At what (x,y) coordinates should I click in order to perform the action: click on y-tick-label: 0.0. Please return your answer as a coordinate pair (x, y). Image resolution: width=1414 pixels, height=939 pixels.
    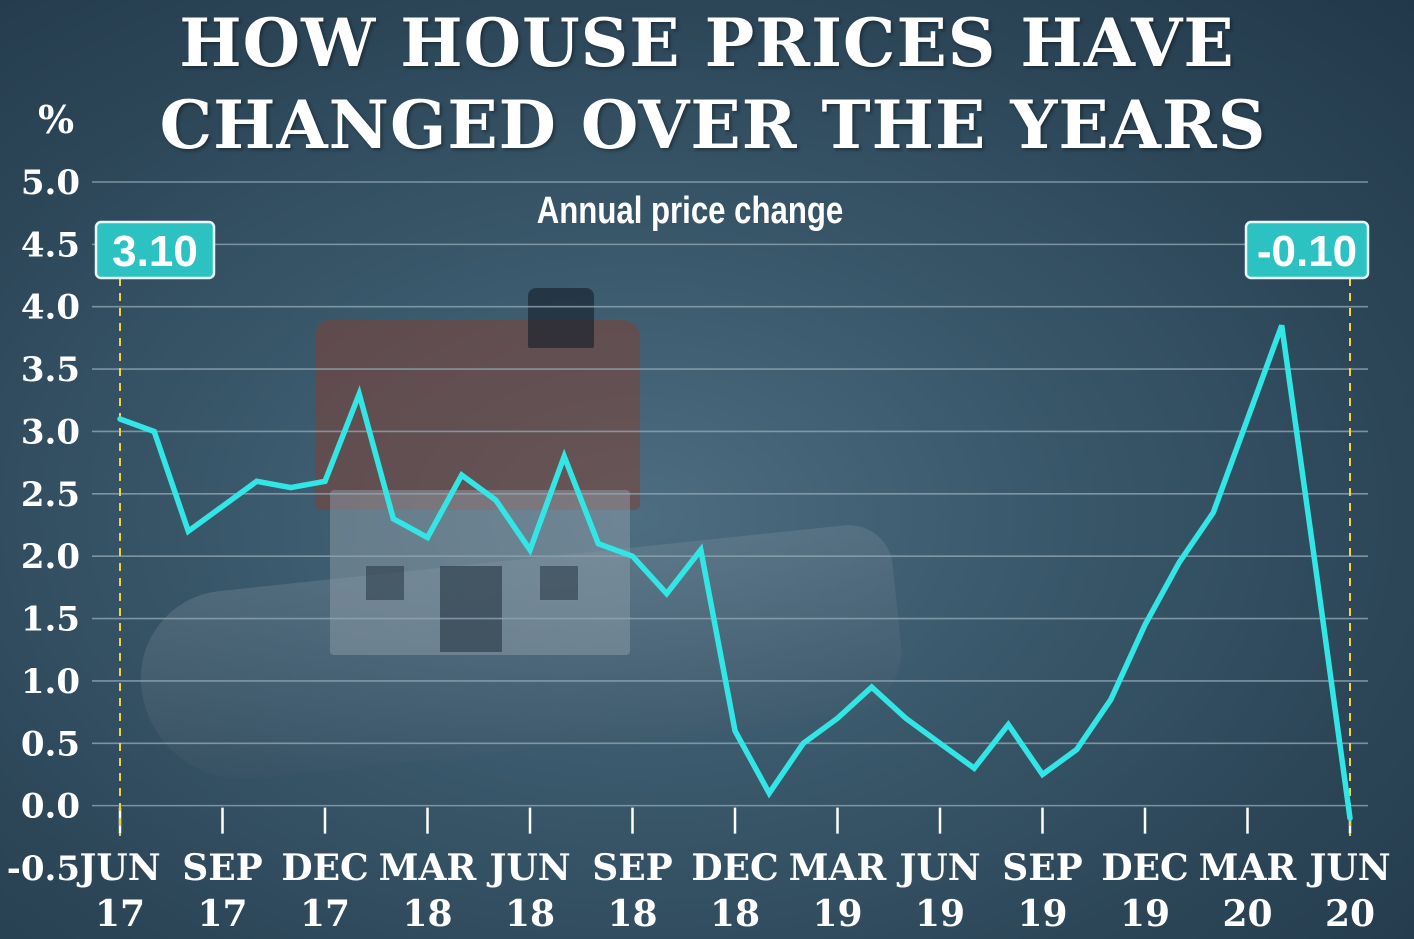
    Looking at the image, I should click on (50, 807).